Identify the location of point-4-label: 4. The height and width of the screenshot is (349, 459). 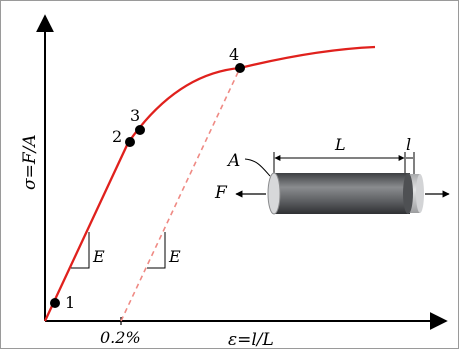
(234, 54).